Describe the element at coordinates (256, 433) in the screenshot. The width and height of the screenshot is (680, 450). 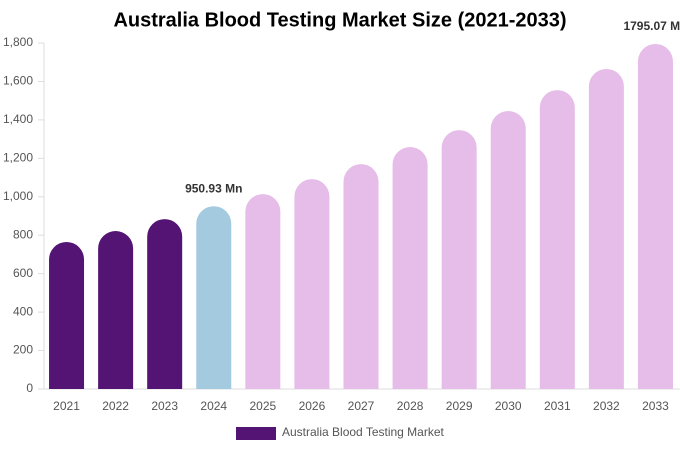
I see `legend-swatch` at that location.